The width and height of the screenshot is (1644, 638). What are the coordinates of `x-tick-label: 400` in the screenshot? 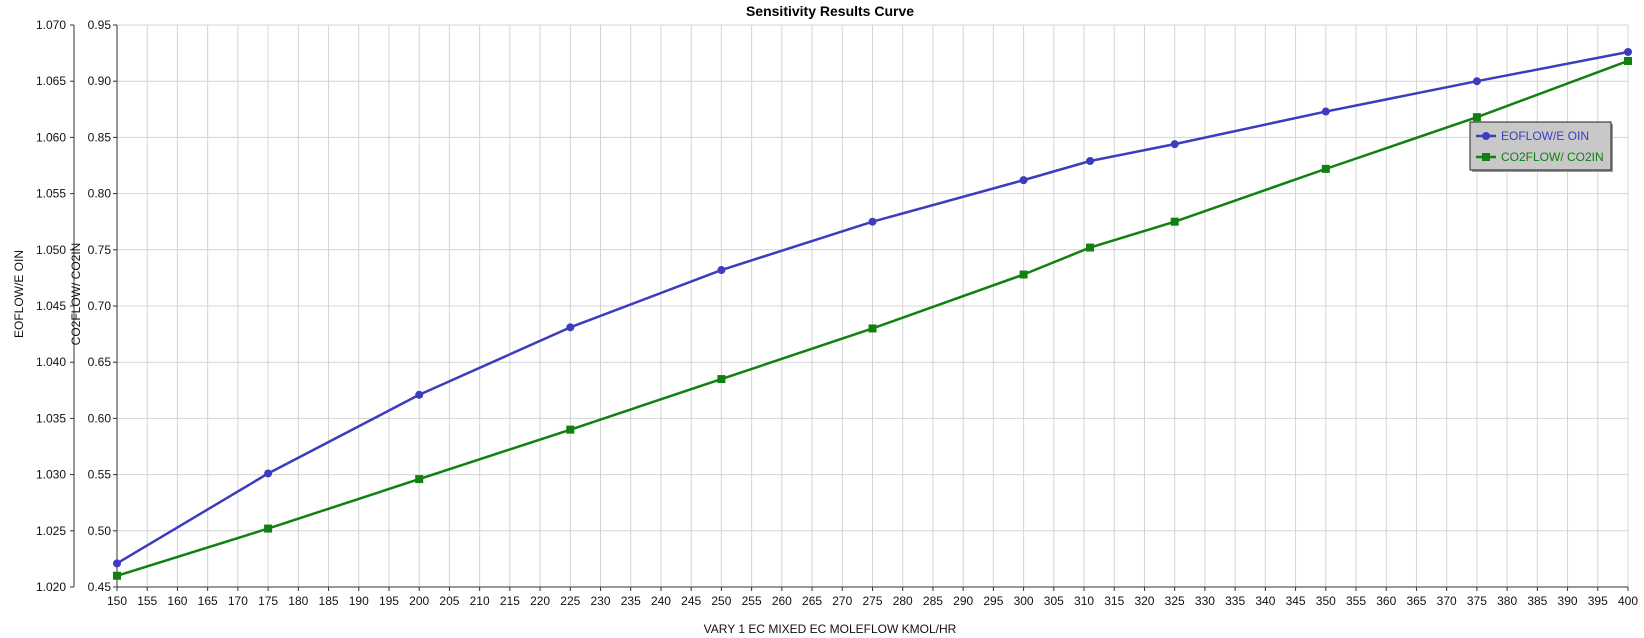 It's located at (1628, 601).